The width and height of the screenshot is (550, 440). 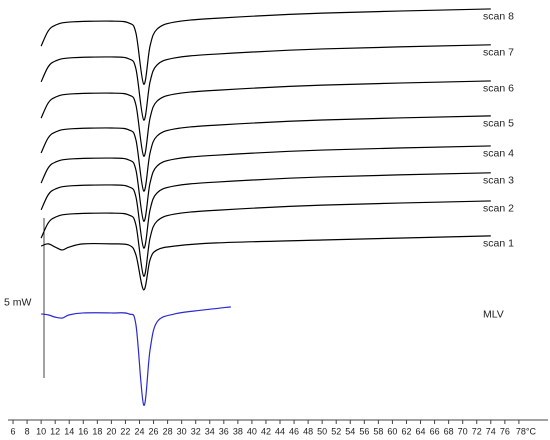 What do you see at coordinates (498, 209) in the screenshot?
I see `series-label: scan 2` at bounding box center [498, 209].